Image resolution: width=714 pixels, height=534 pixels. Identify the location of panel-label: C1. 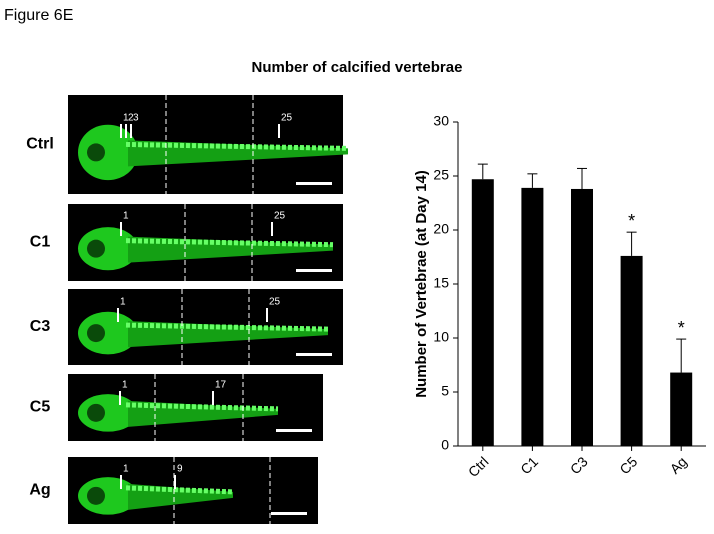
(40, 242).